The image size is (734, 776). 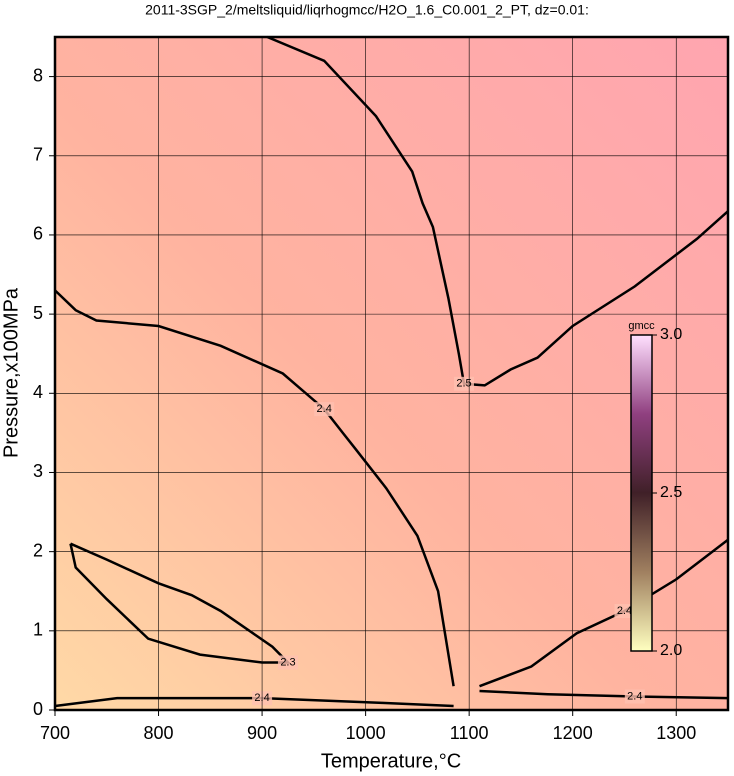 What do you see at coordinates (671, 492) in the screenshot?
I see `colorbar-tick-label: 2.5` at bounding box center [671, 492].